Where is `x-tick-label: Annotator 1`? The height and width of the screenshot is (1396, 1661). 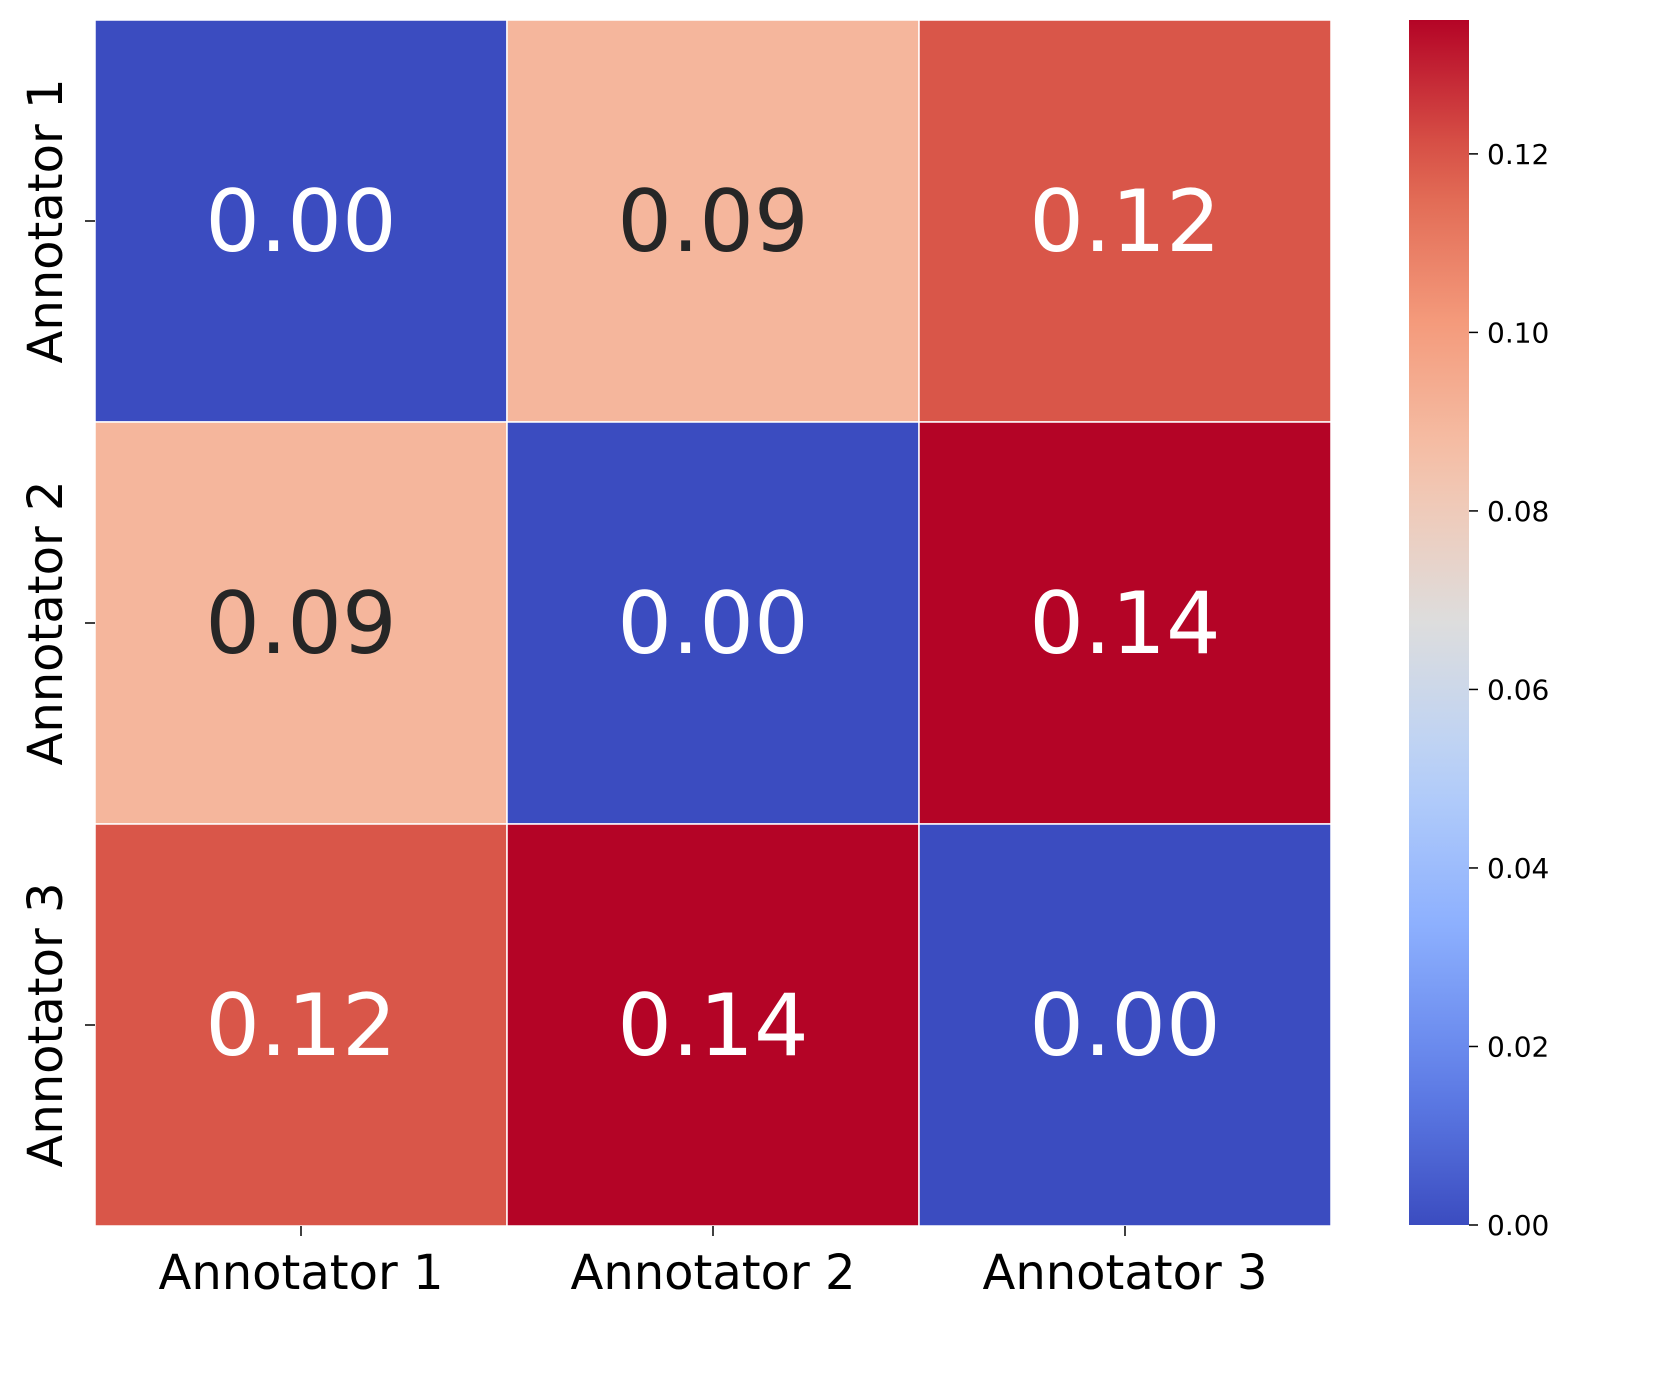
x-tick-label: Annotator 1 is located at coordinates (301, 1273).